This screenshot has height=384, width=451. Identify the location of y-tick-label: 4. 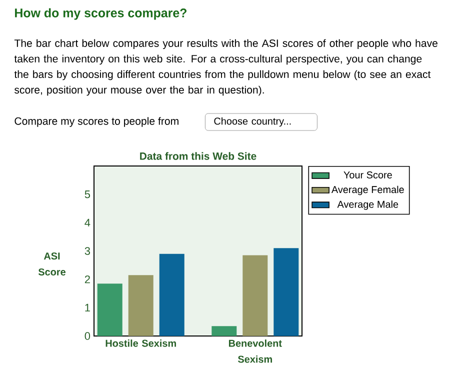
(87, 222).